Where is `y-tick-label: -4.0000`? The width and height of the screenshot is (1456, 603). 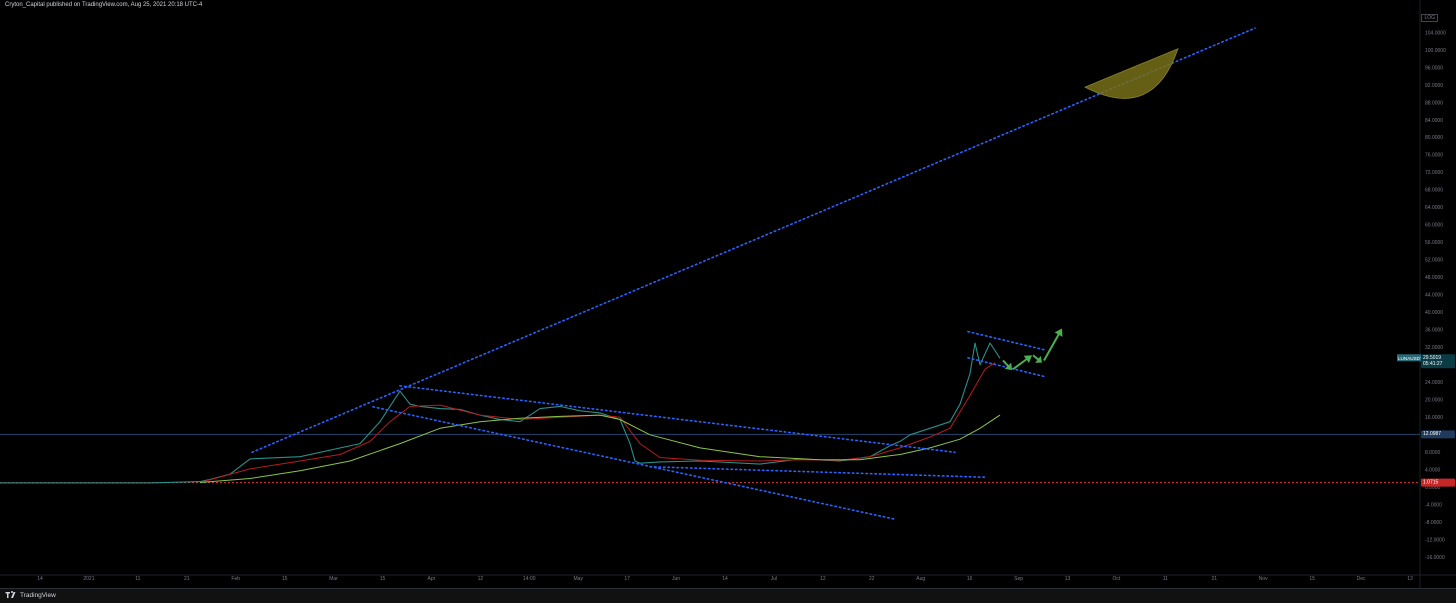
y-tick-label: -4.0000 is located at coordinates (1433, 506).